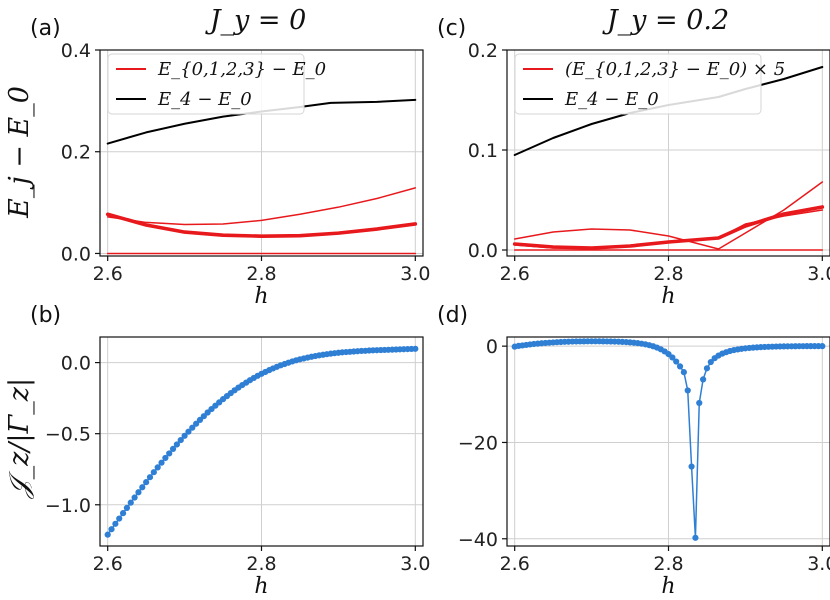  Describe the element at coordinates (478, 540) in the screenshot. I see `y-tick-label: −40` at that location.